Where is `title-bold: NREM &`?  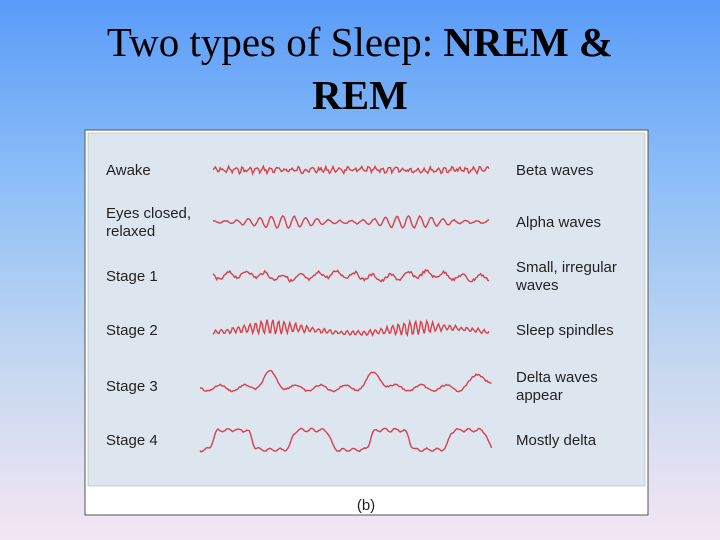 title-bold: NREM & is located at coordinates (528, 42).